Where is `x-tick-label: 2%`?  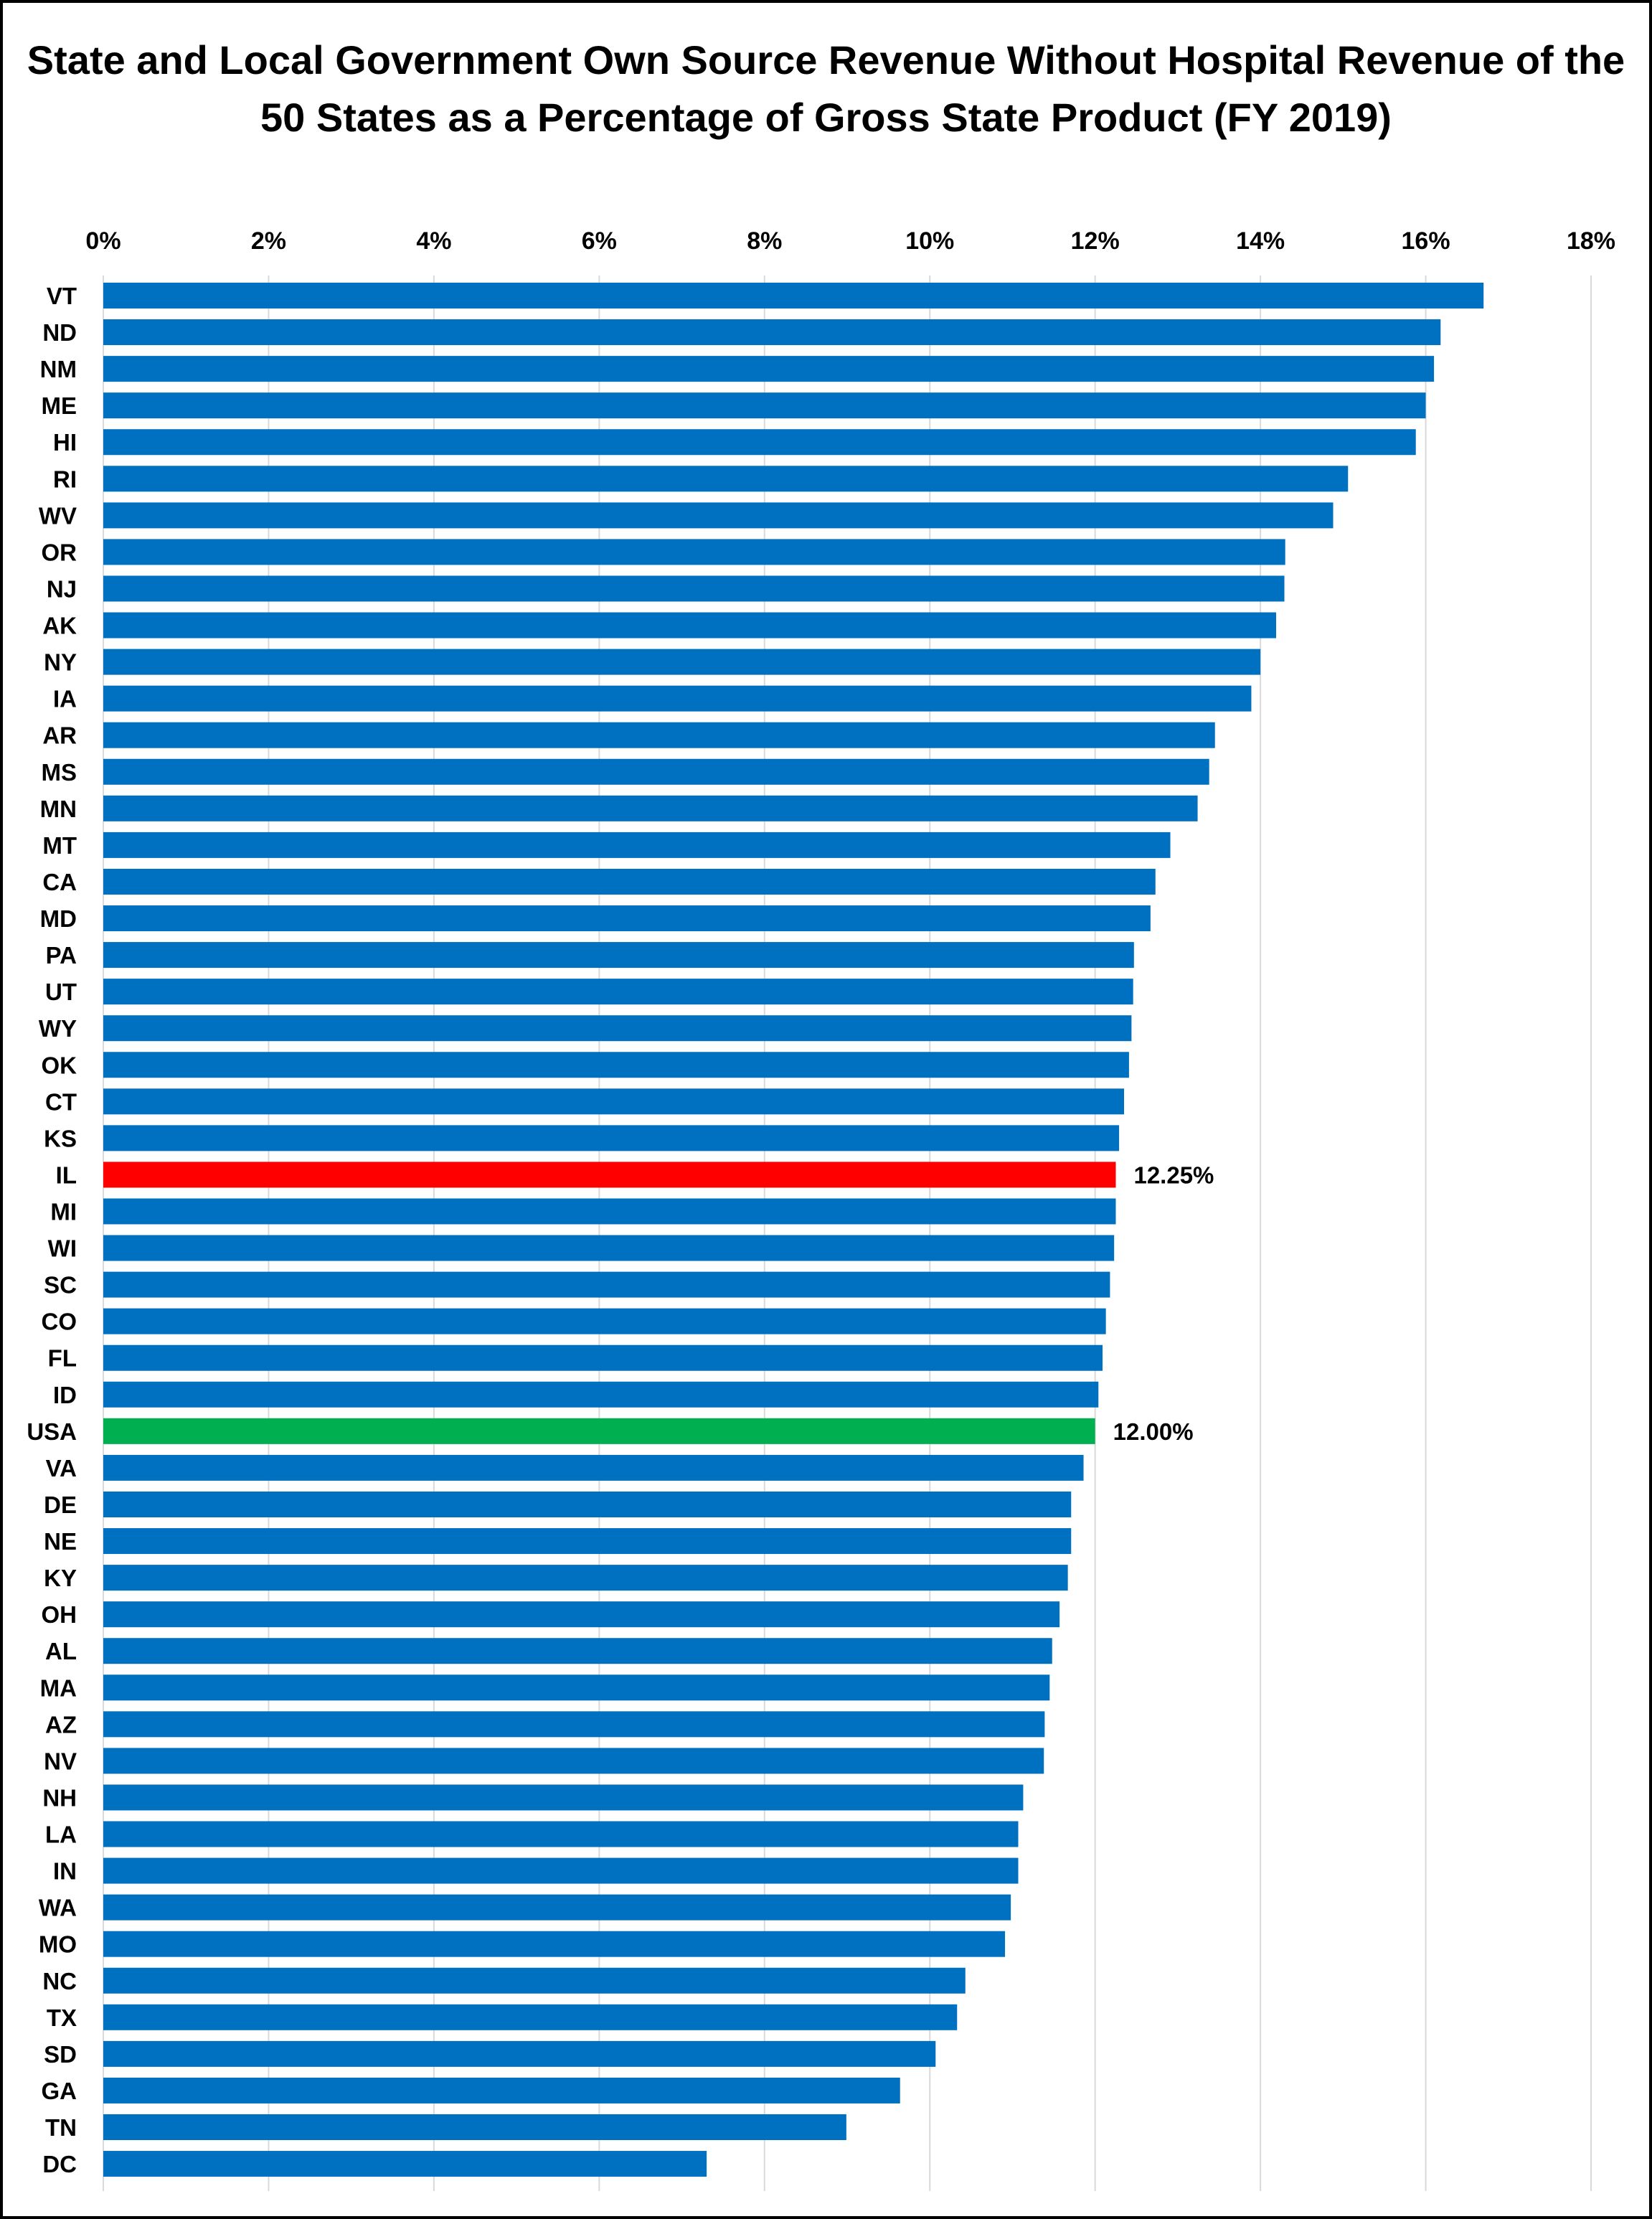
x-tick-label: 2% is located at coordinates (268, 241).